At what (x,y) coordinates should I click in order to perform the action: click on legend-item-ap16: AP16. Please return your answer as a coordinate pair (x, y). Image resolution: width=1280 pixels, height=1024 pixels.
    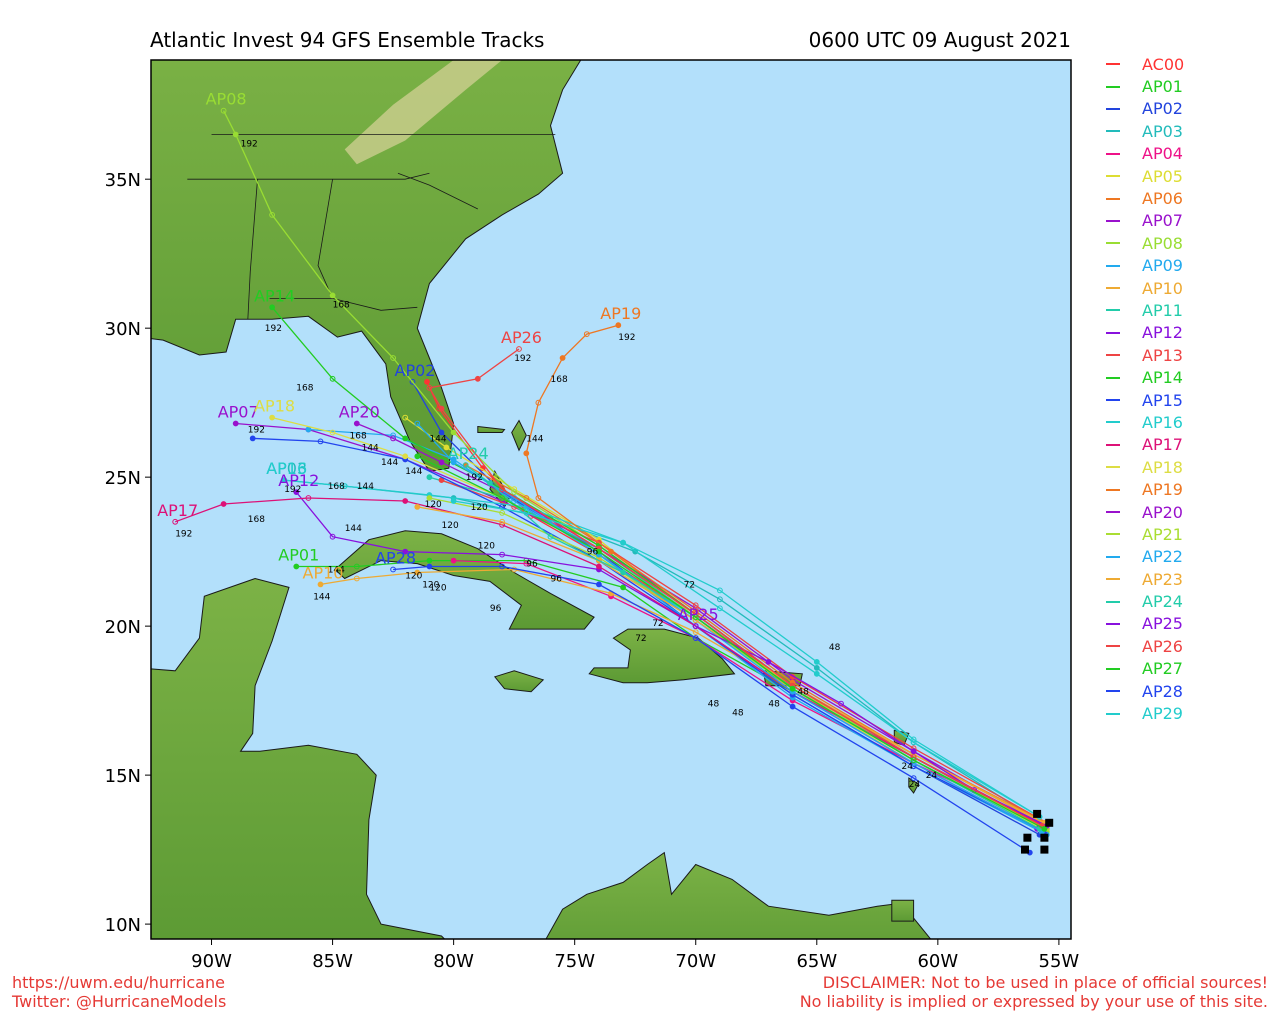
    Looking at the image, I should click on (1187, 422).